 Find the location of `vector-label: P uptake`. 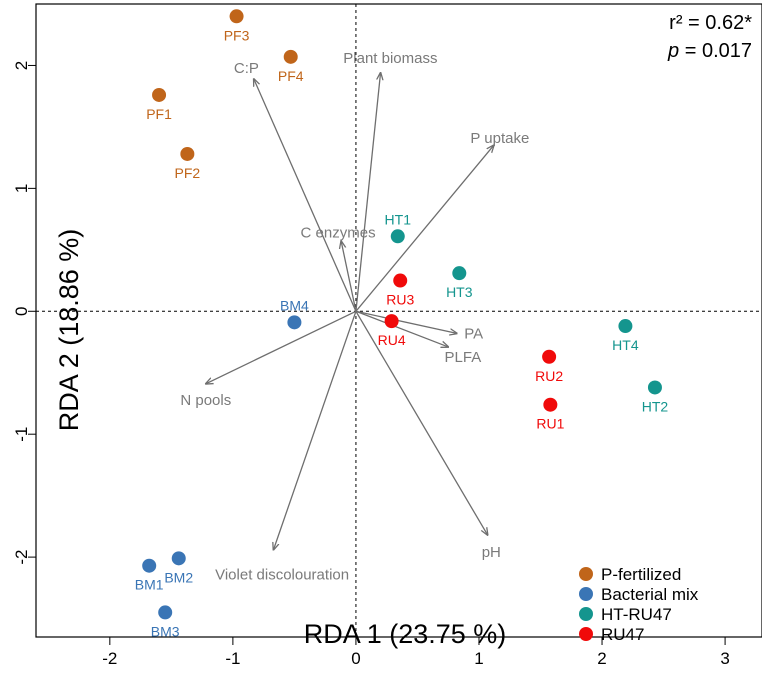

vector-label: P uptake is located at coordinates (499, 138).